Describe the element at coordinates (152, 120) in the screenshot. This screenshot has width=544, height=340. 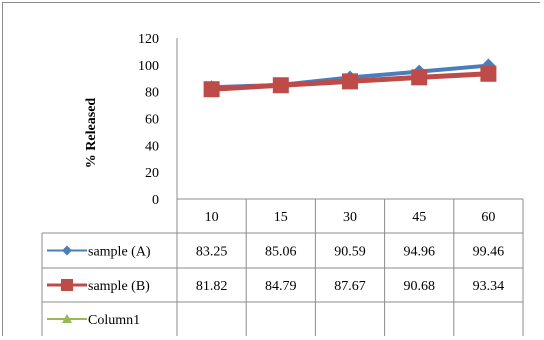
I see `y-tick-label: 60` at that location.